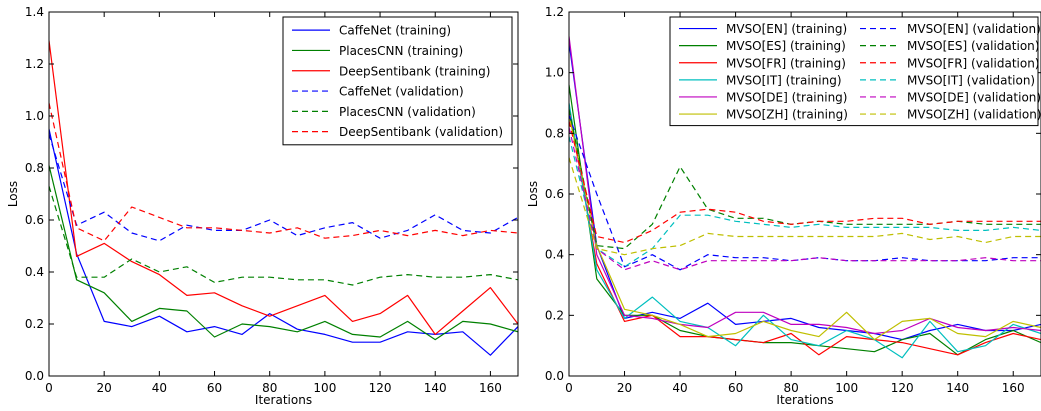 This screenshot has width=1041, height=411. Describe the element at coordinates (401, 51) in the screenshot. I see `legend-label-1: PlacesCNN (training)` at that location.